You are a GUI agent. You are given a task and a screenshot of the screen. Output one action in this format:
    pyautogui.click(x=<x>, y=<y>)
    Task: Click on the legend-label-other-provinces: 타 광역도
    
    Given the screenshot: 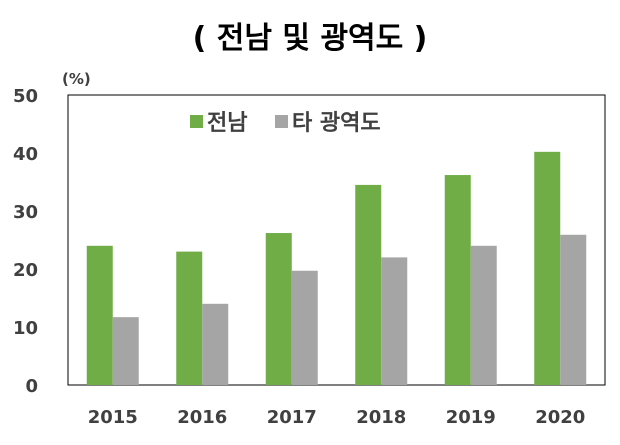 What is the action you would take?
    pyautogui.click(x=336, y=123)
    